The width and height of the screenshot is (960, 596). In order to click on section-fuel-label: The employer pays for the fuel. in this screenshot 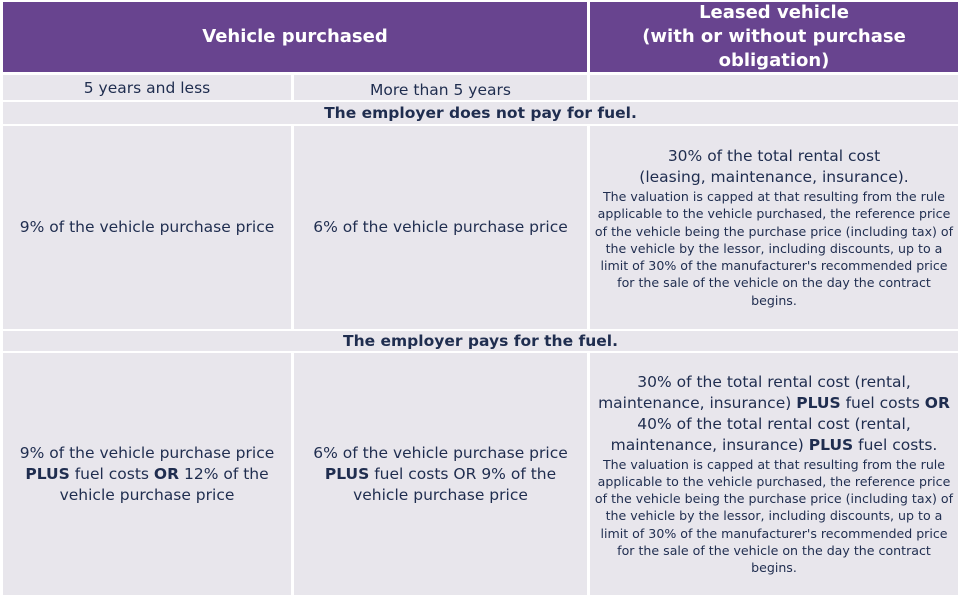, I will do `click(480, 341)`.